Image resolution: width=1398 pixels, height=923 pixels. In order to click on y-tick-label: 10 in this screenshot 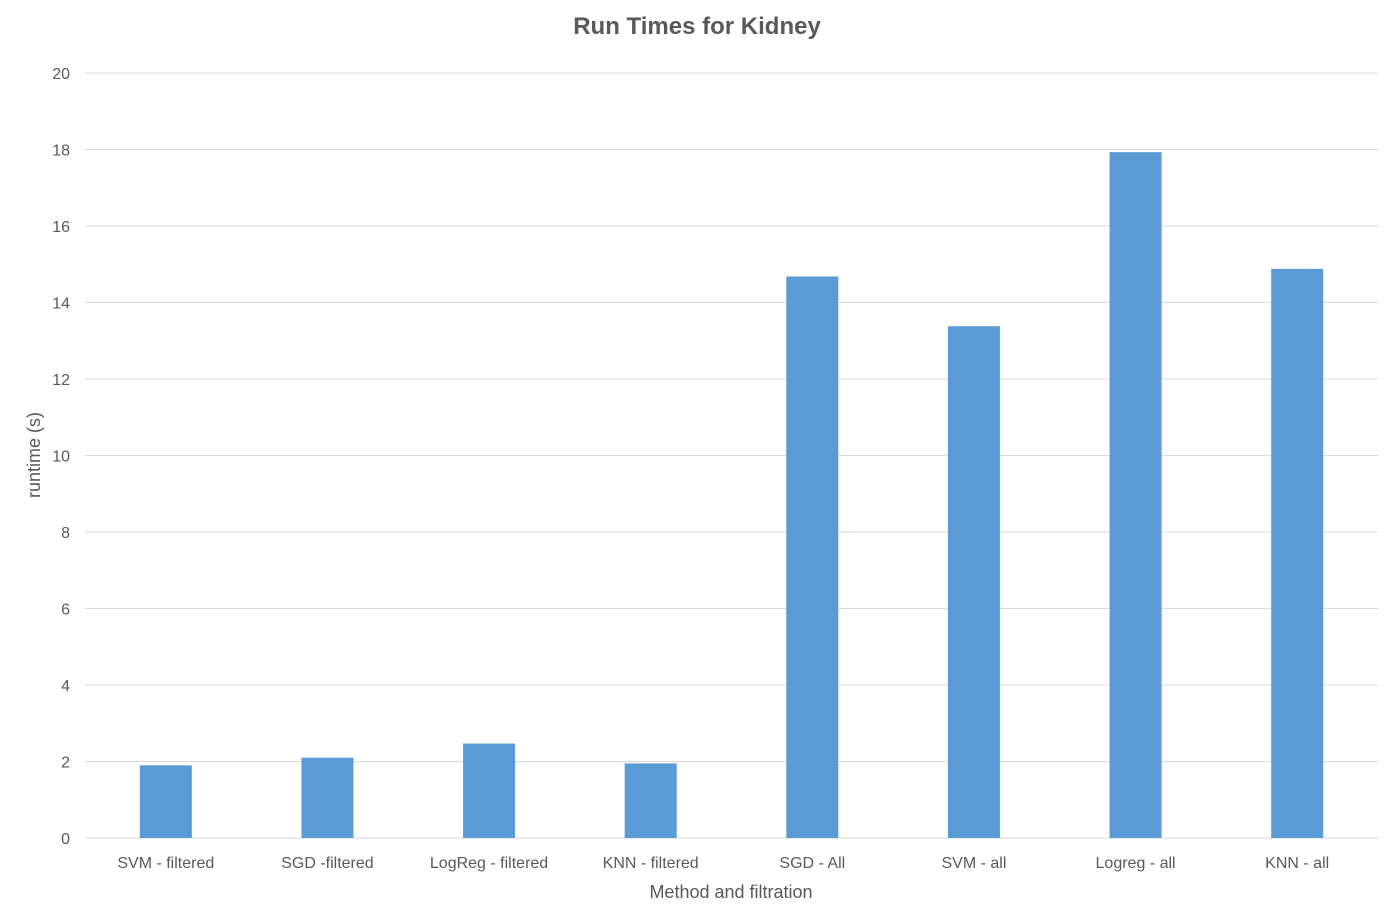, I will do `click(61, 457)`.